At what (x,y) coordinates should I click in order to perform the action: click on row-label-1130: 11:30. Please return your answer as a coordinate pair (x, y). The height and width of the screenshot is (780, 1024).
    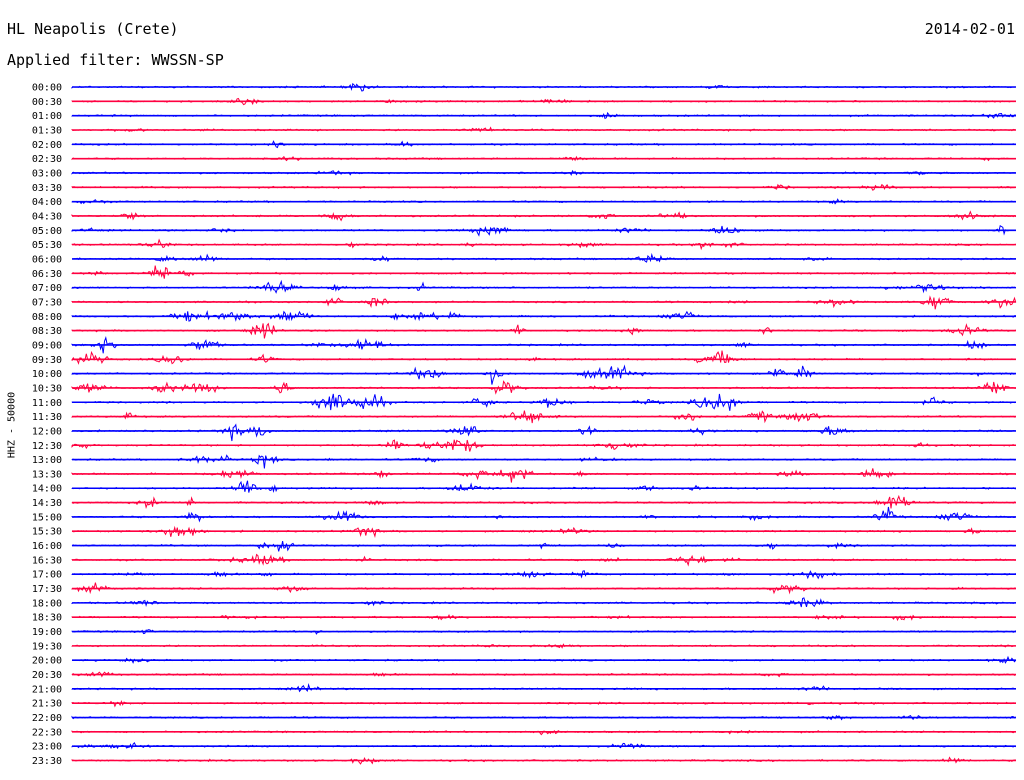
    Looking at the image, I should click on (47, 417).